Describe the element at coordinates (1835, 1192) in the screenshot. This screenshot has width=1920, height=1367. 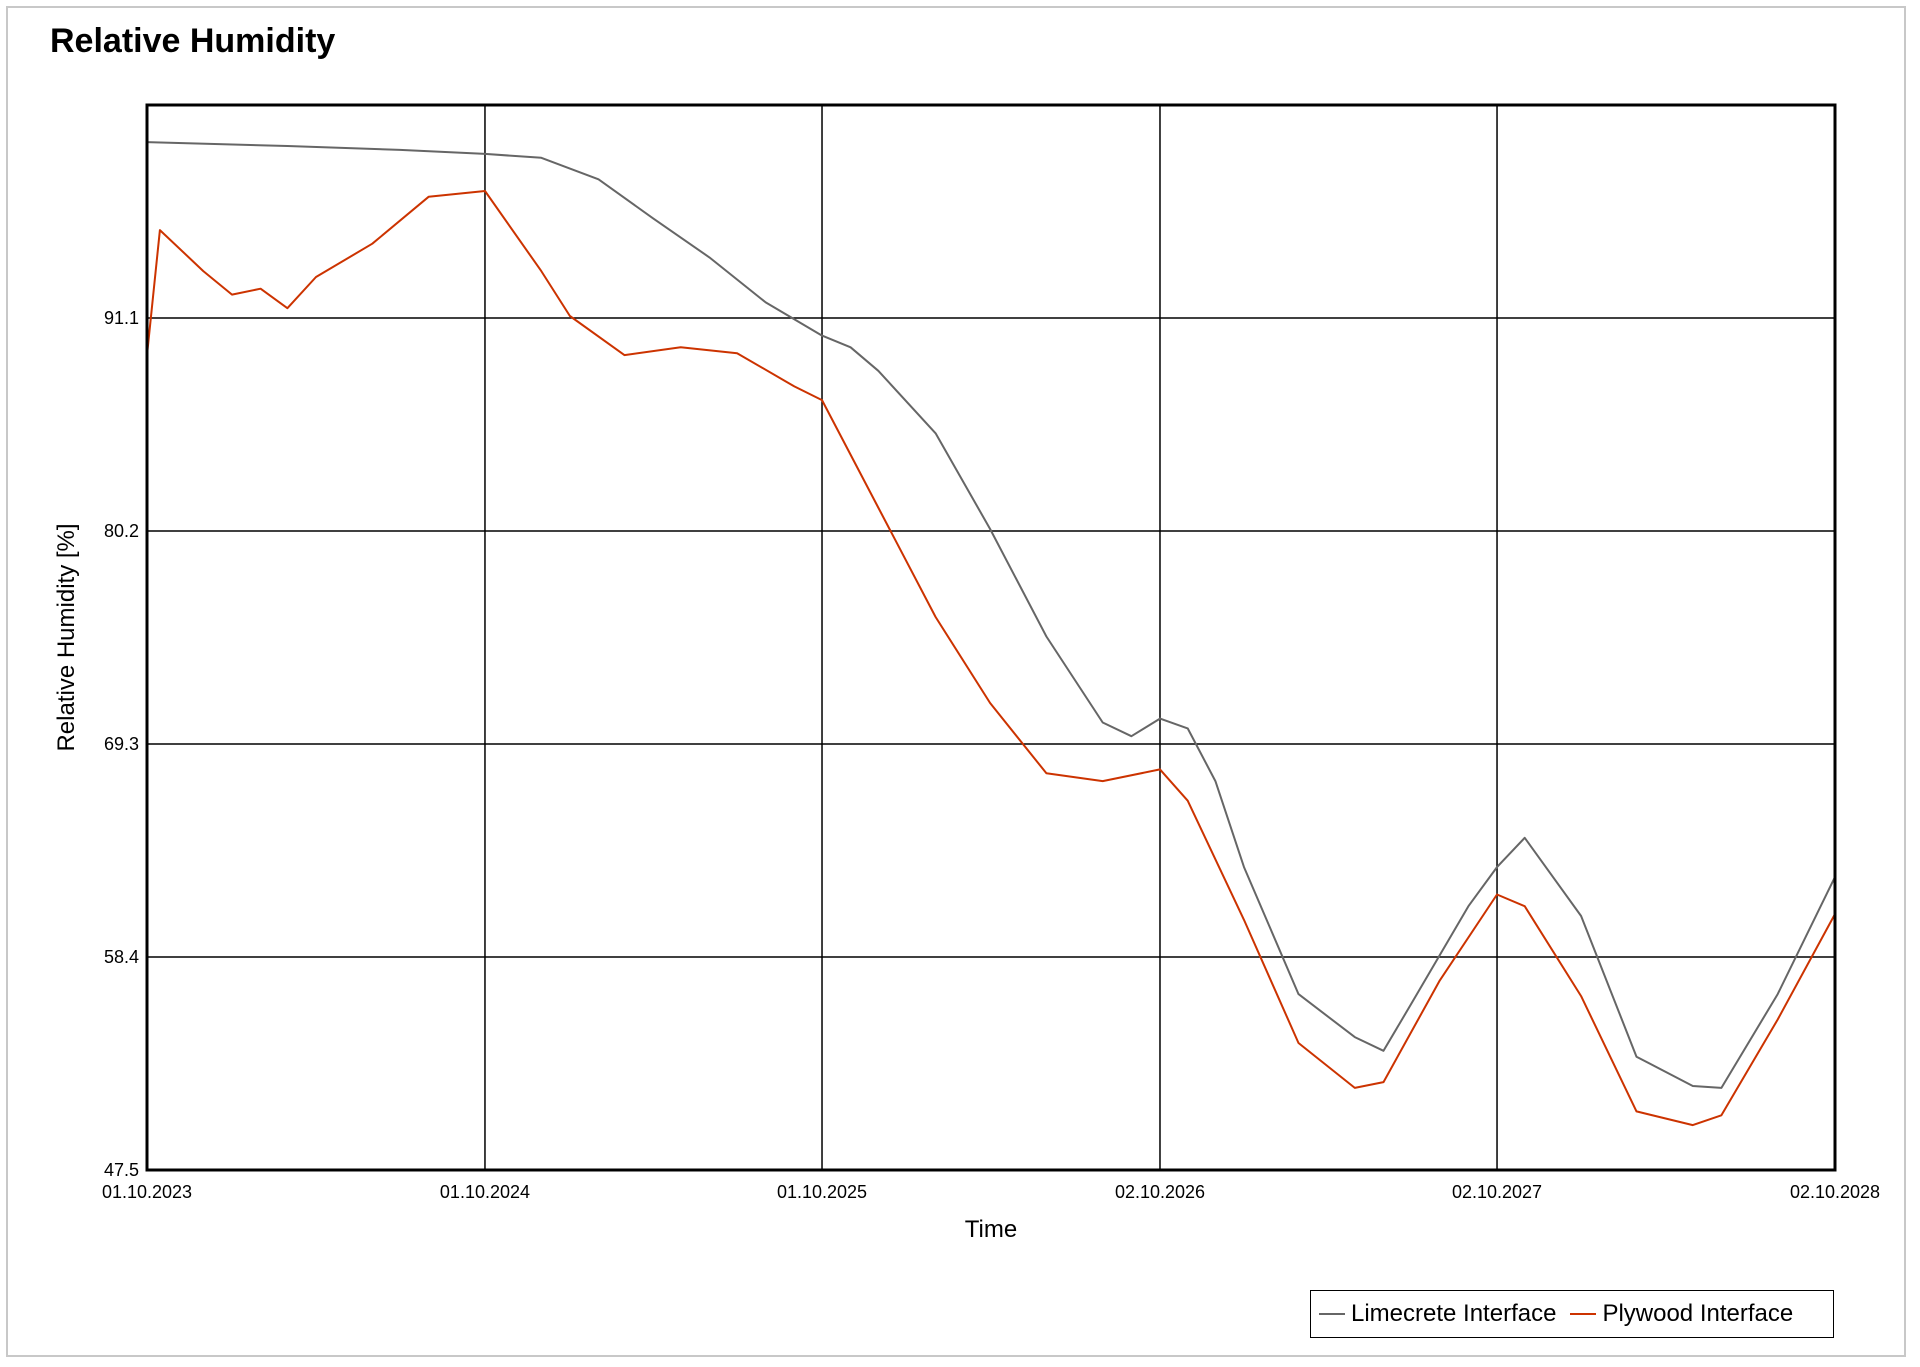
I see `x-tick-label: 02.10.2028` at that location.